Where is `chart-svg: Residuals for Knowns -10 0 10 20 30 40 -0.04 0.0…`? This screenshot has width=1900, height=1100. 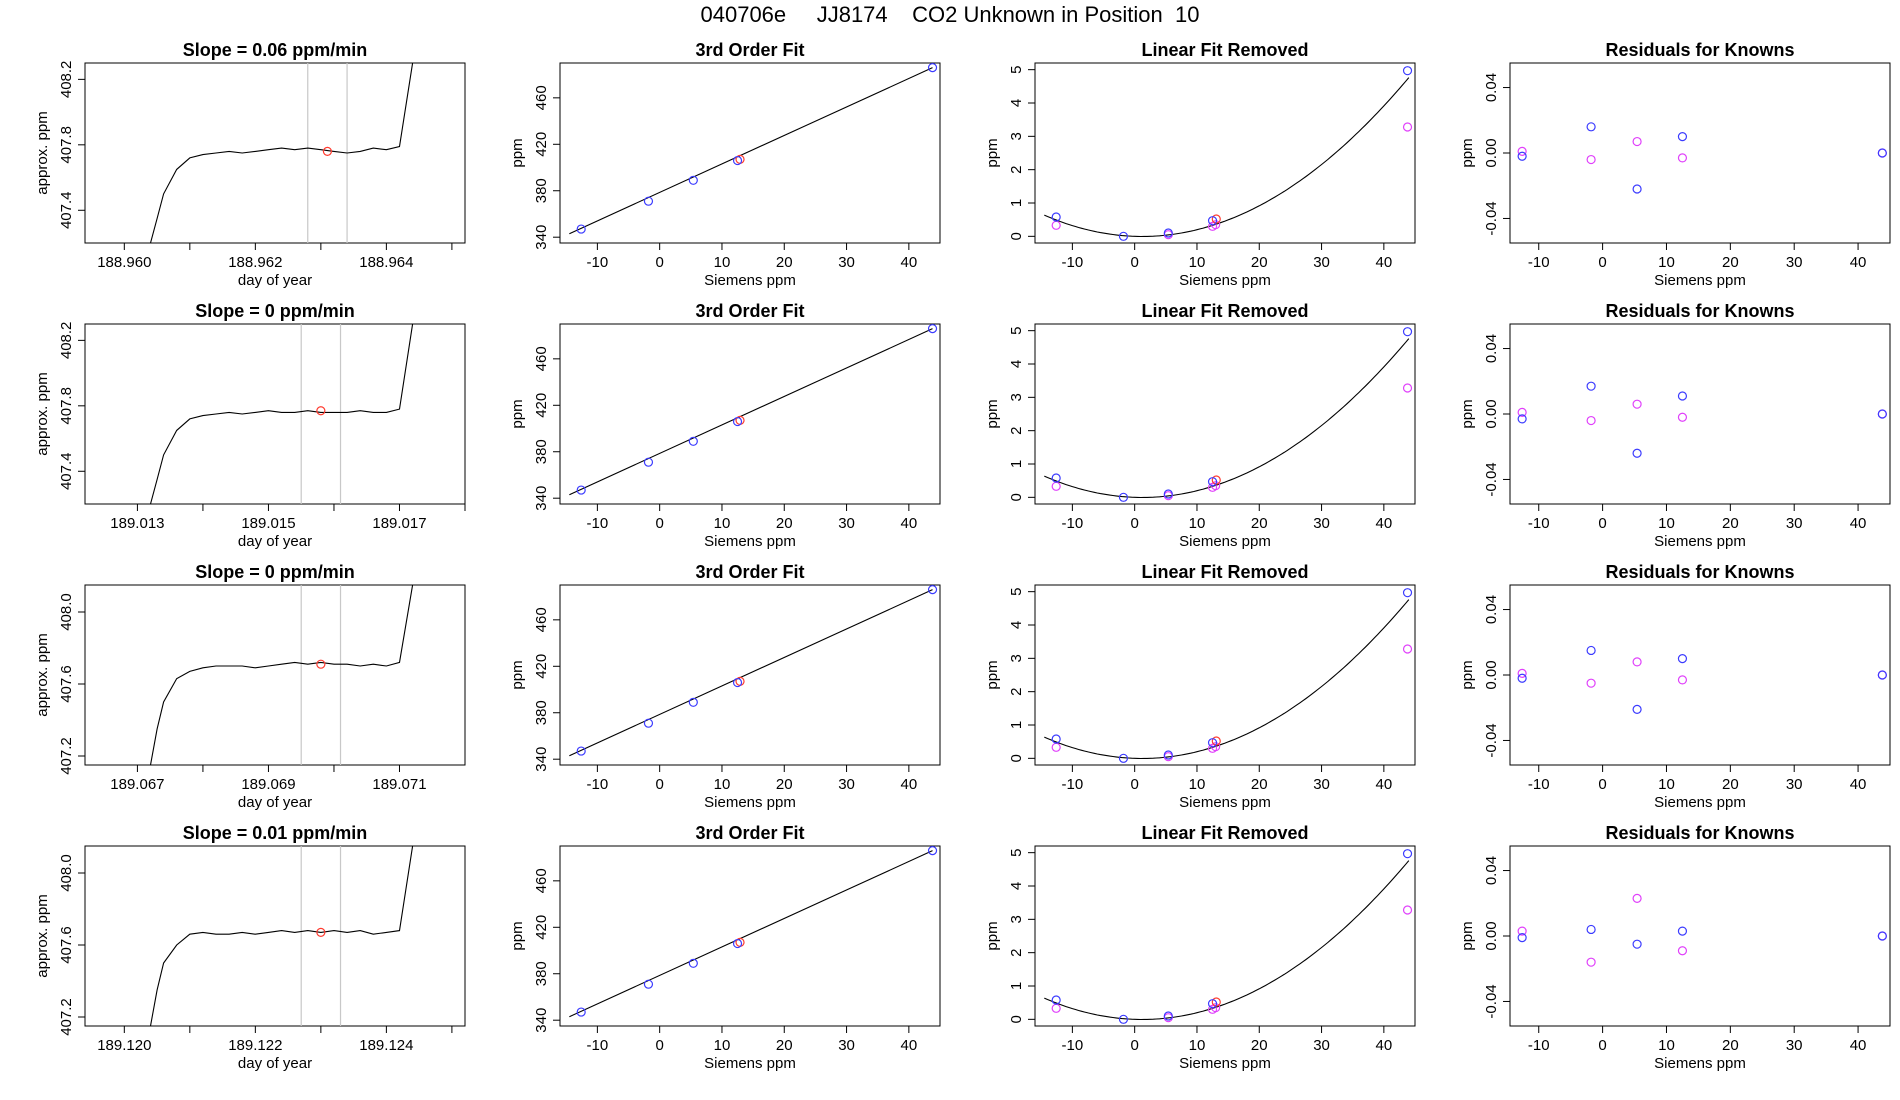 chart-svg: Residuals for Knowns -10 0 10 20 30 40 -0.04 0.0… is located at coordinates (1675, 686).